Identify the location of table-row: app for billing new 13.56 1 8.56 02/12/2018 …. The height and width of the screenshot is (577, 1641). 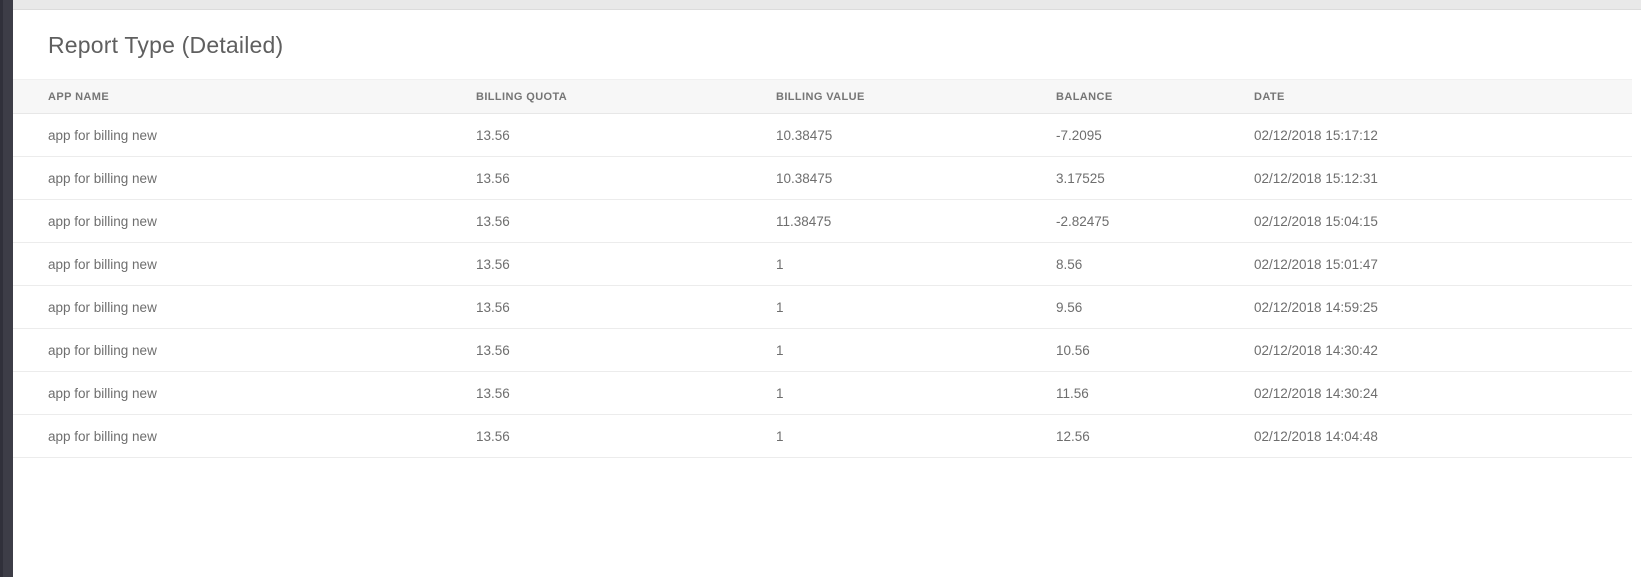
(822, 264).